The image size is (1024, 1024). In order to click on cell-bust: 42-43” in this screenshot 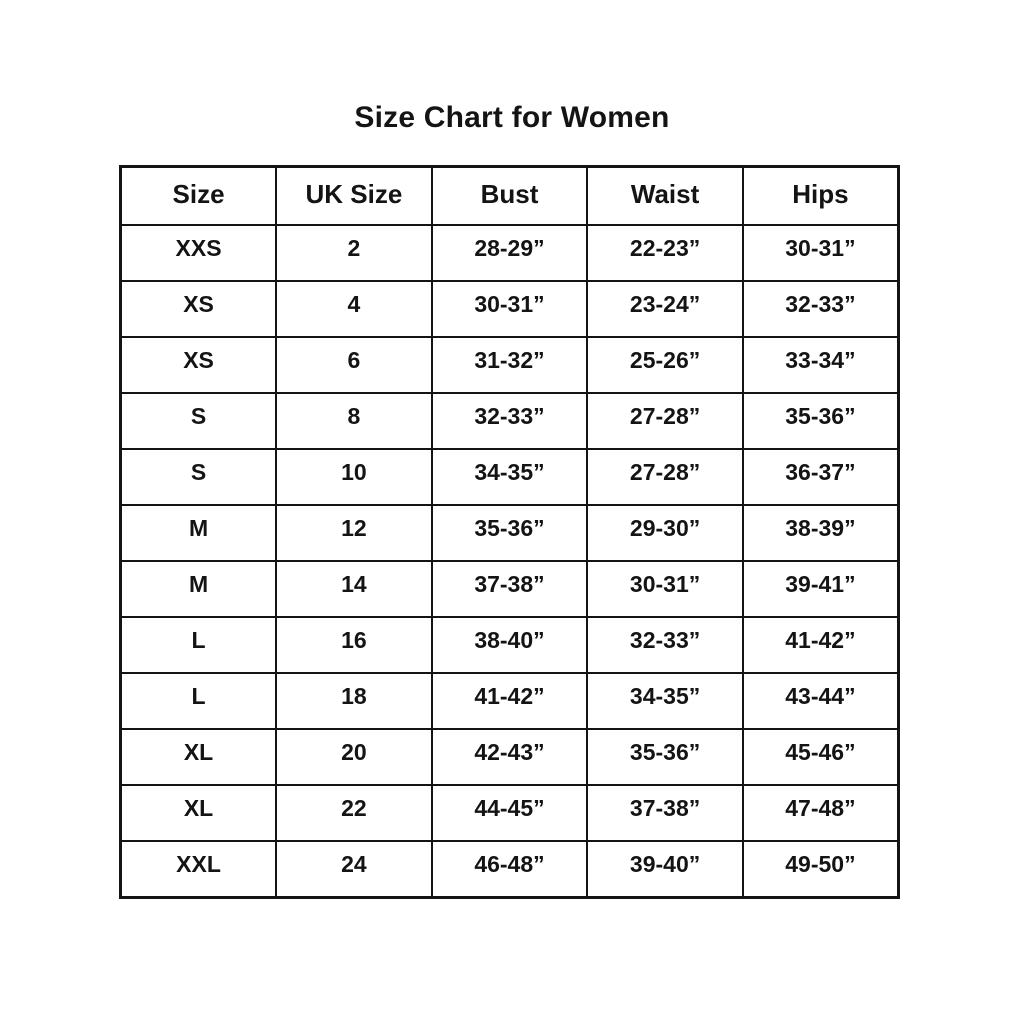, I will do `click(509, 757)`.